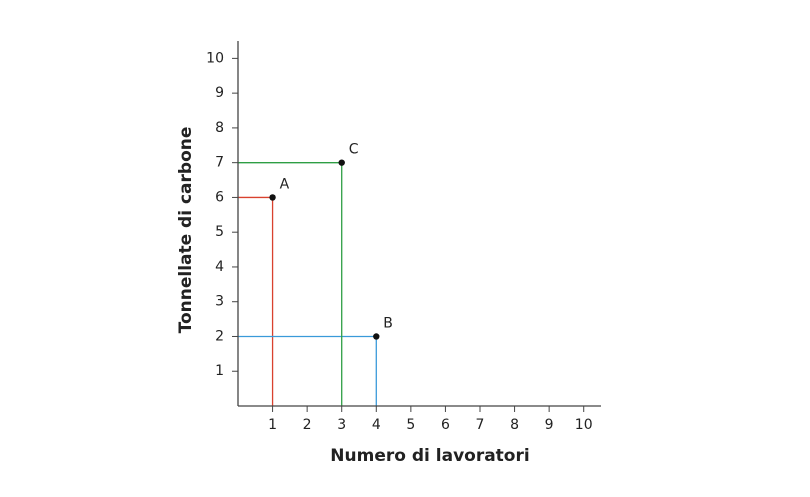 This screenshot has height=497, width=810. Describe the element at coordinates (445, 425) in the screenshot. I see `x-tick-label: 6` at that location.